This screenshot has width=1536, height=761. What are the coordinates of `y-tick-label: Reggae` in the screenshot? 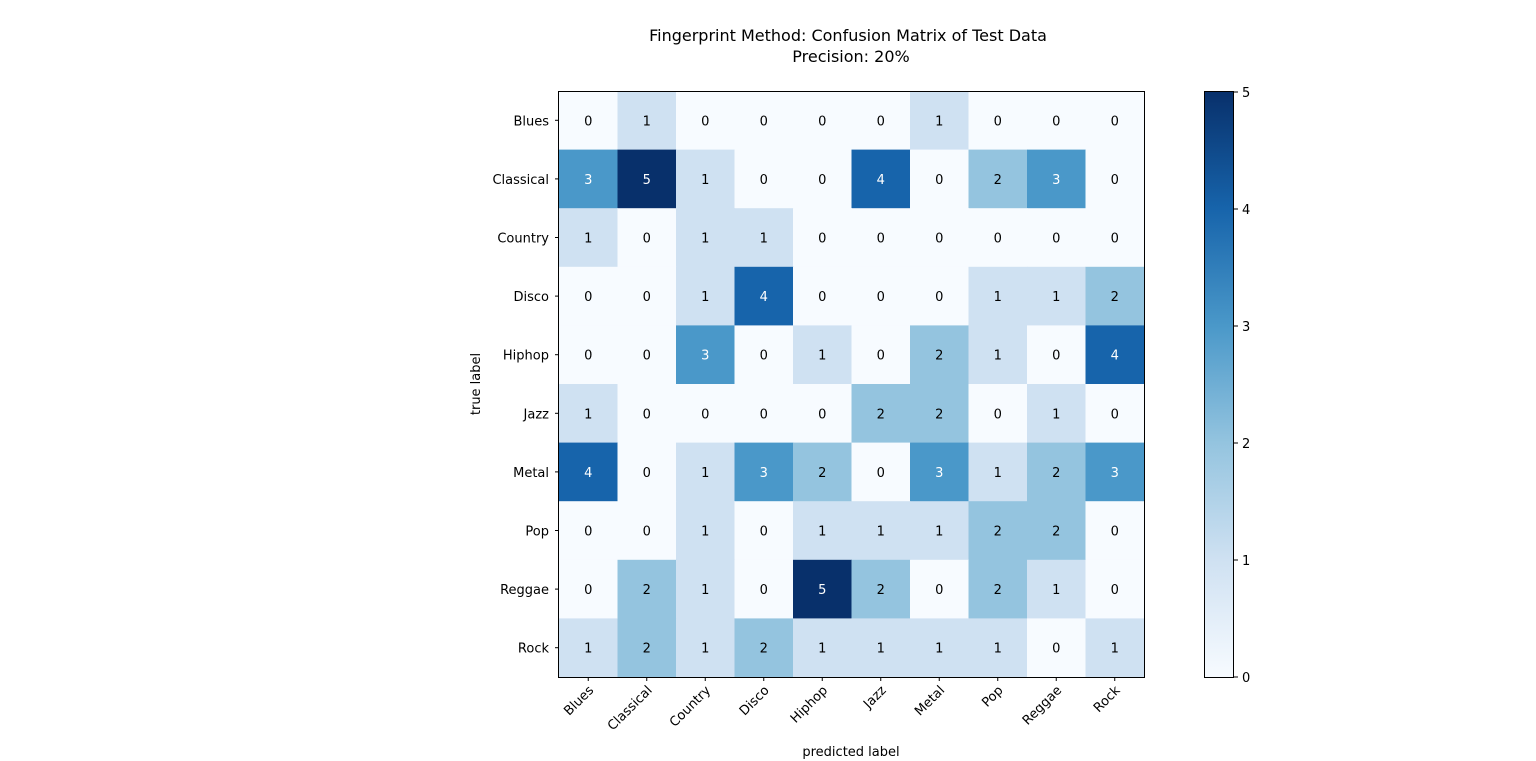 It's located at (524, 590).